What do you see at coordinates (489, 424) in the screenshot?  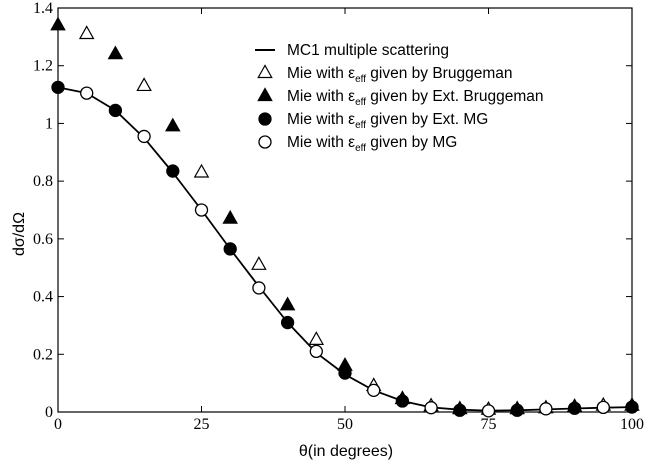 I see `x-tick-label: 75` at bounding box center [489, 424].